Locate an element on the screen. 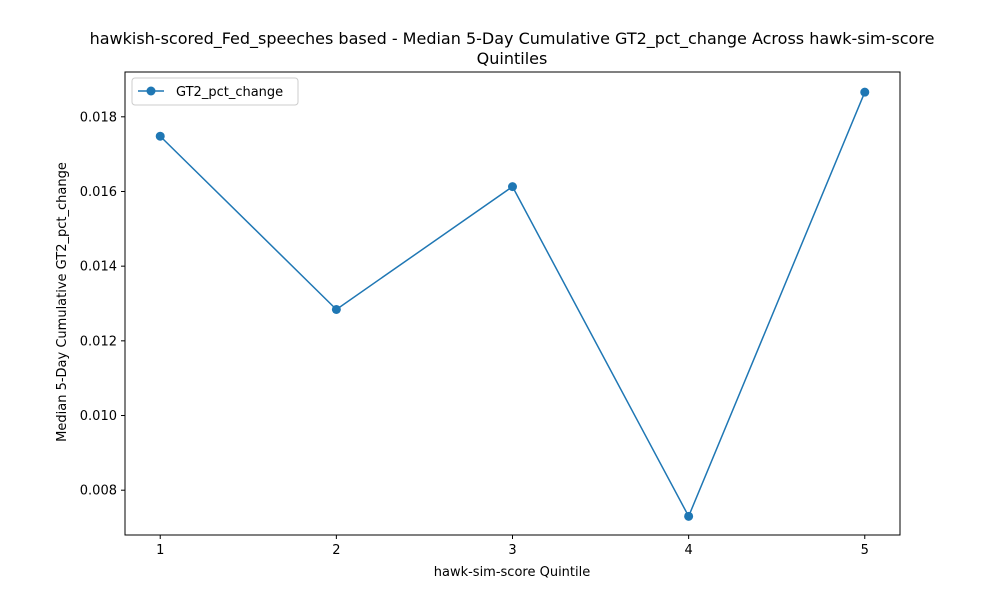 The width and height of the screenshot is (1000, 604). x-tick-label: 3 is located at coordinates (512, 550).